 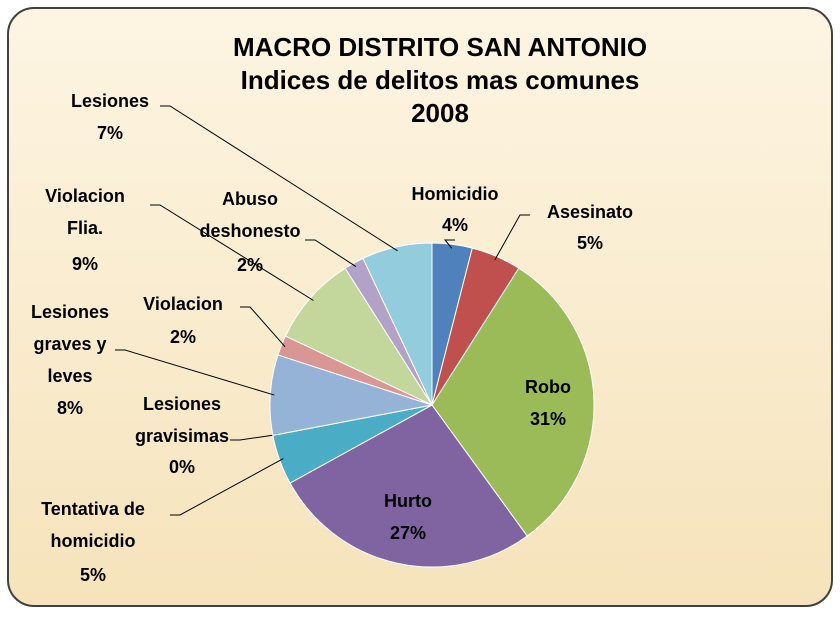 I want to click on chart-title: Indices de delitos mas comunes, so click(x=440, y=80).